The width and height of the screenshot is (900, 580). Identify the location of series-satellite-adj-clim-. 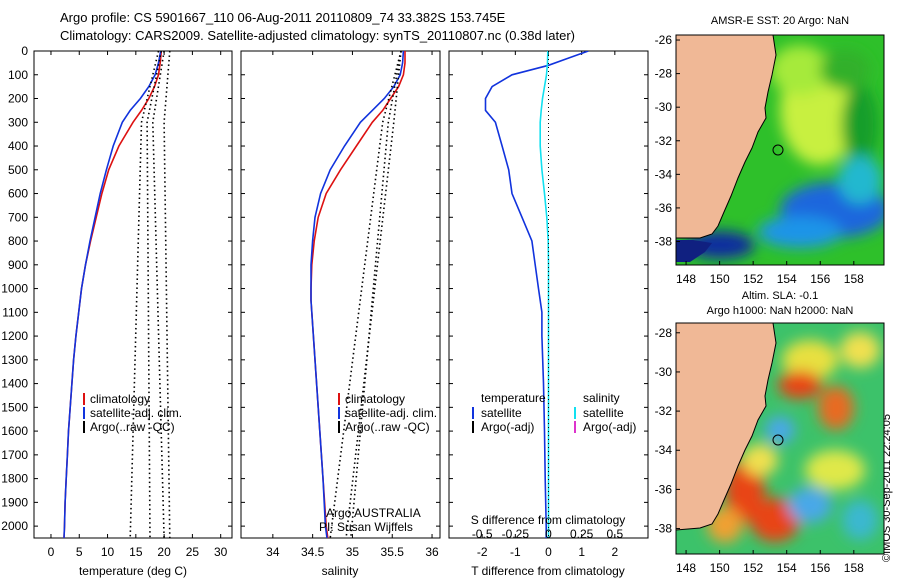
(112, 294).